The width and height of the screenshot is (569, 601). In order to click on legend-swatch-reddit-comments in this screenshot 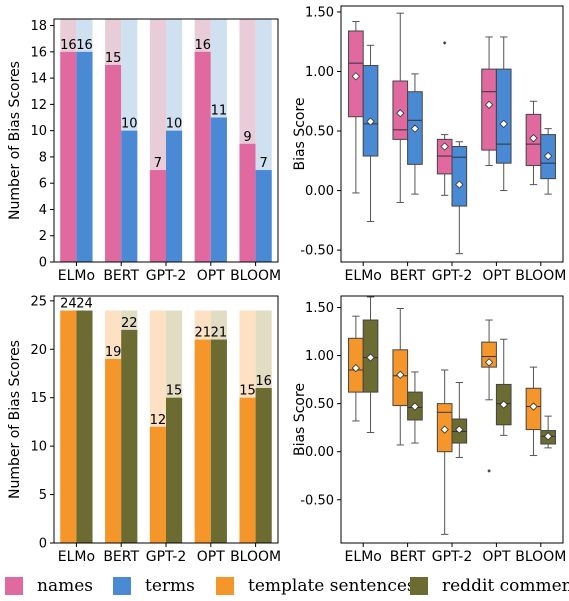, I will do `click(419, 586)`.